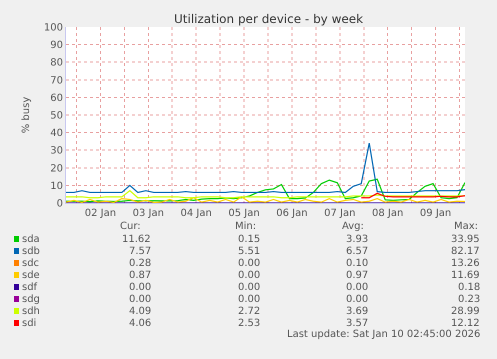  Describe the element at coordinates (196, 213) in the screenshot. I see `x-tick-label: 04 Jan` at that location.